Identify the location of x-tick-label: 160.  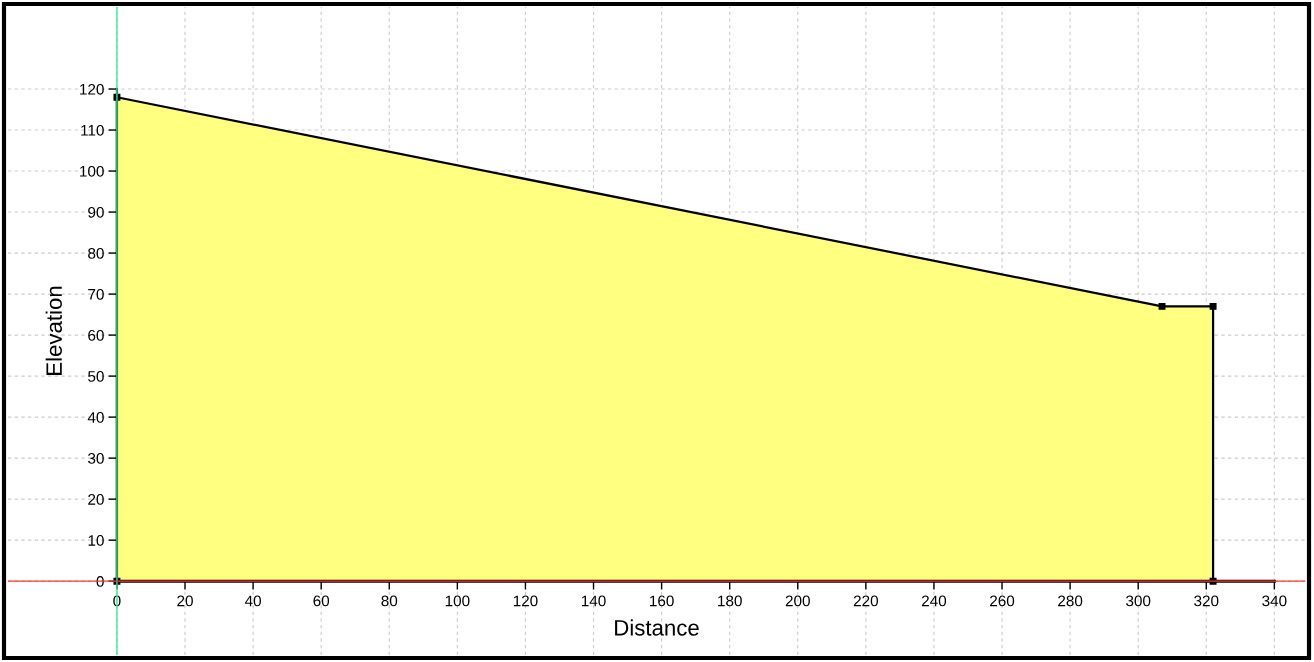
(662, 601).